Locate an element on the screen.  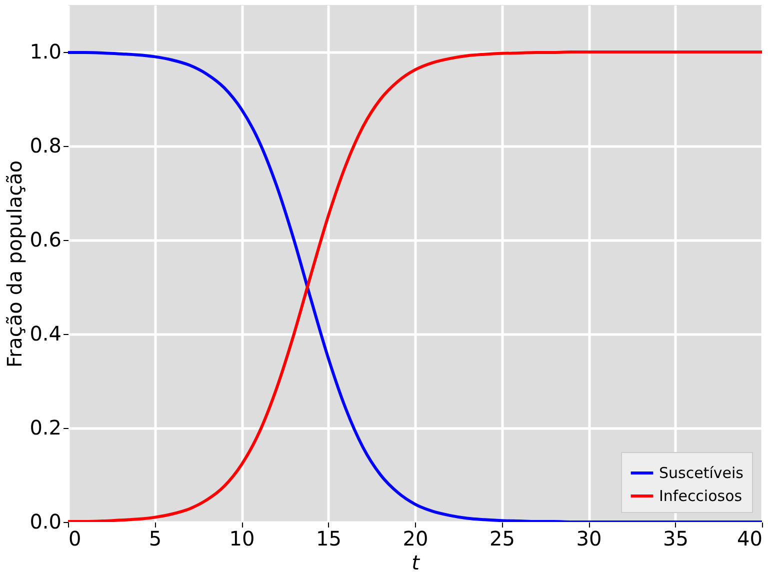
x-tick-label: 25 is located at coordinates (502, 538).